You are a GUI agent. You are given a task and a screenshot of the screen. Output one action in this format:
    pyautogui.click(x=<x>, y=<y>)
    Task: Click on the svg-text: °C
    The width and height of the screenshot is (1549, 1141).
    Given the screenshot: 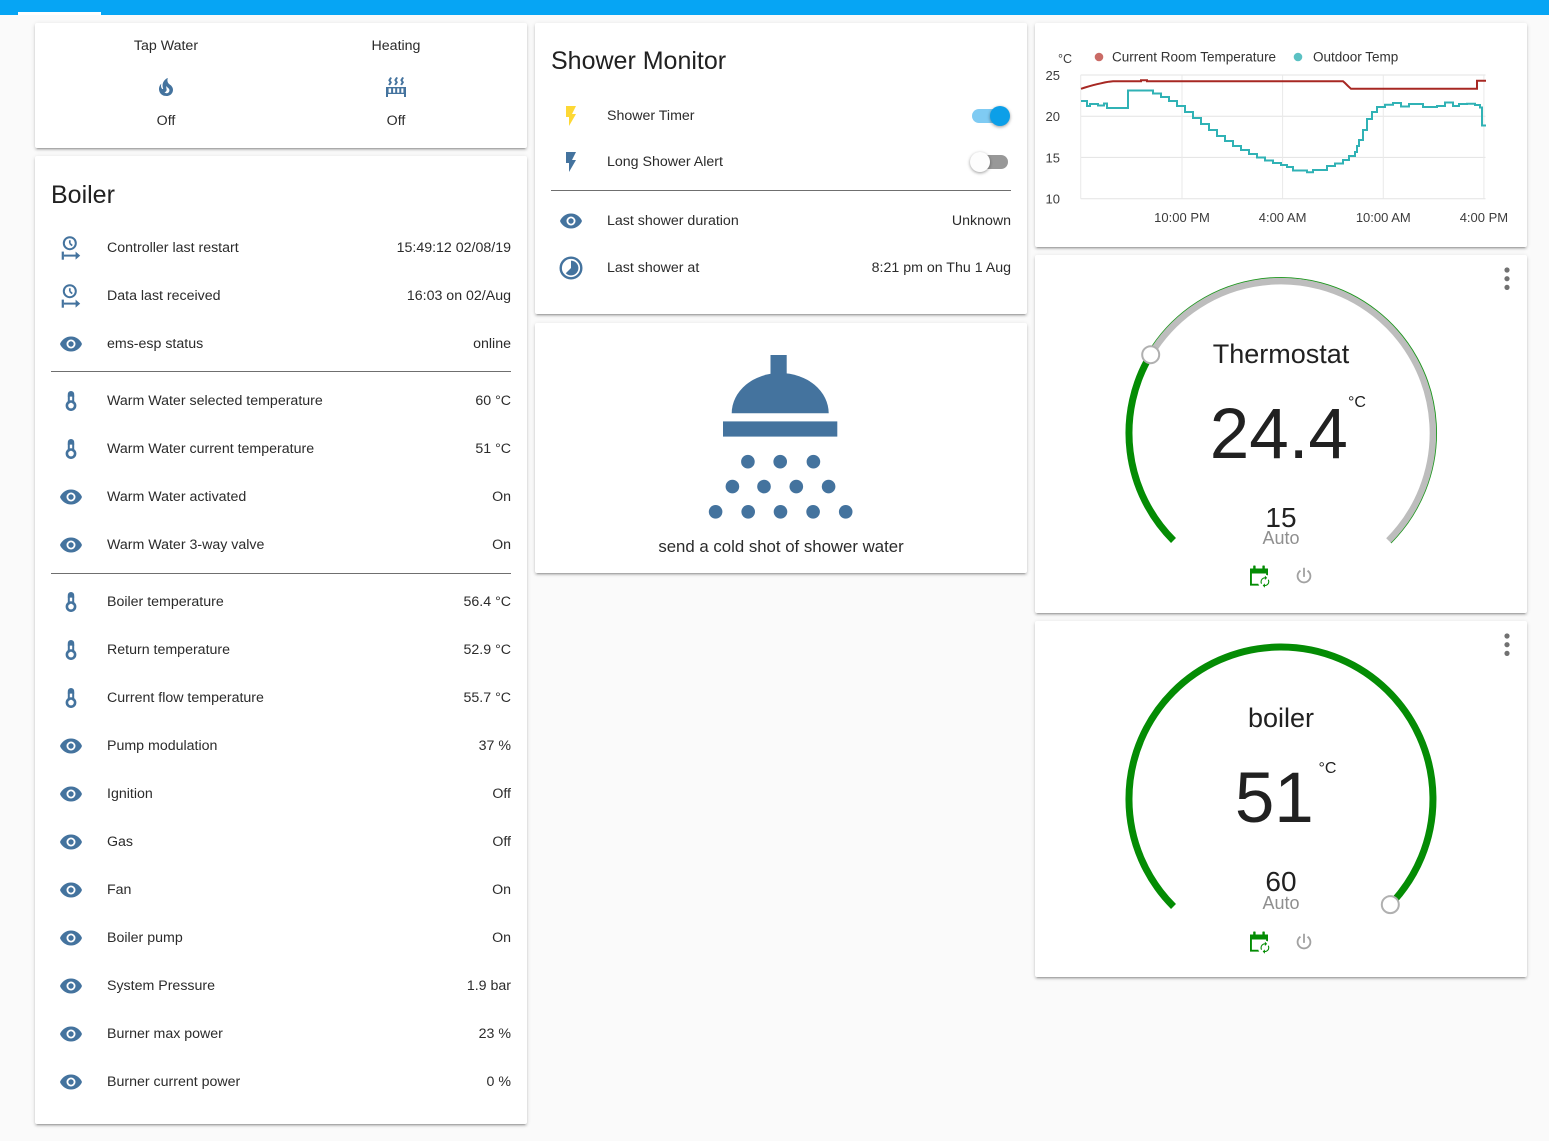 What is the action you would take?
    pyautogui.click(x=1065, y=59)
    